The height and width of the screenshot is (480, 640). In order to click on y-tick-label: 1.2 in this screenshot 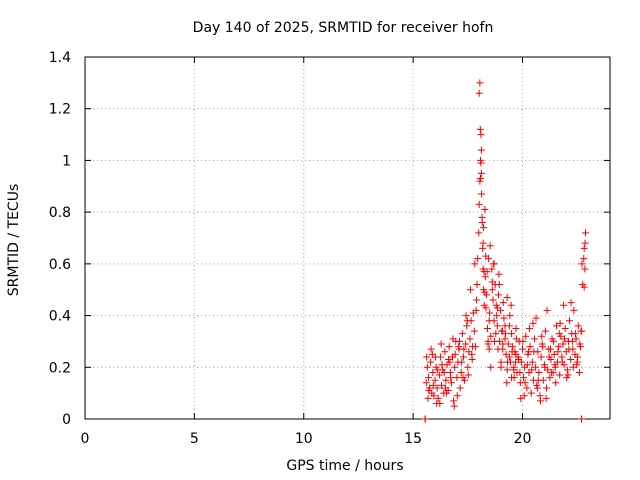, I will do `click(60, 110)`.